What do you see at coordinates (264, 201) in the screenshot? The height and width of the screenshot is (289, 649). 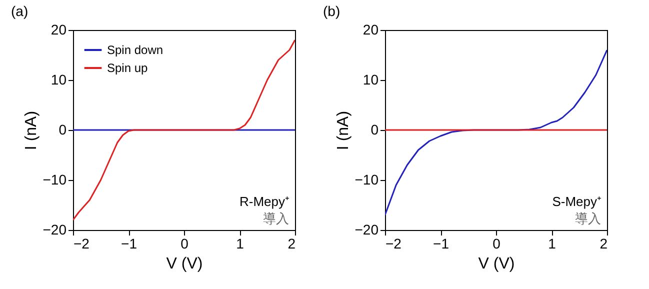 I see `annotation: R-Mepy⁺` at bounding box center [264, 201].